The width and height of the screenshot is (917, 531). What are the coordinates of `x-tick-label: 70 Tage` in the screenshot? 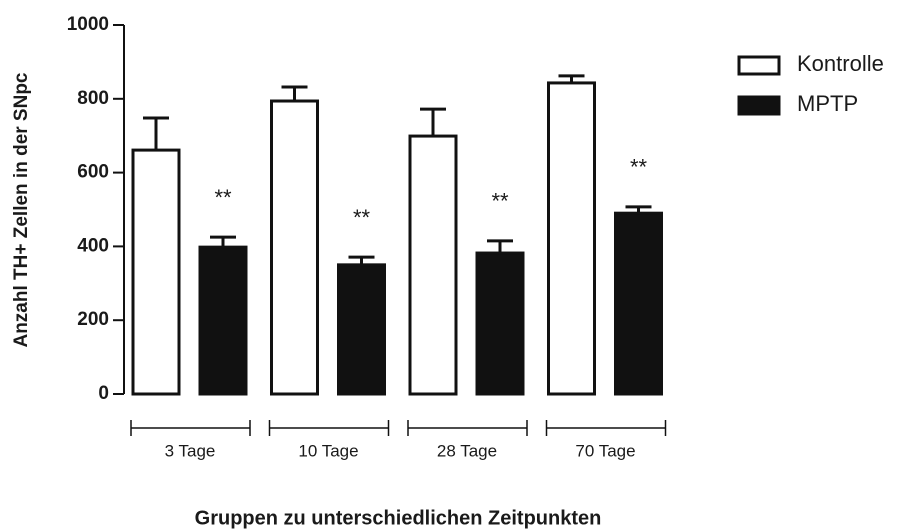 It's located at (605, 450).